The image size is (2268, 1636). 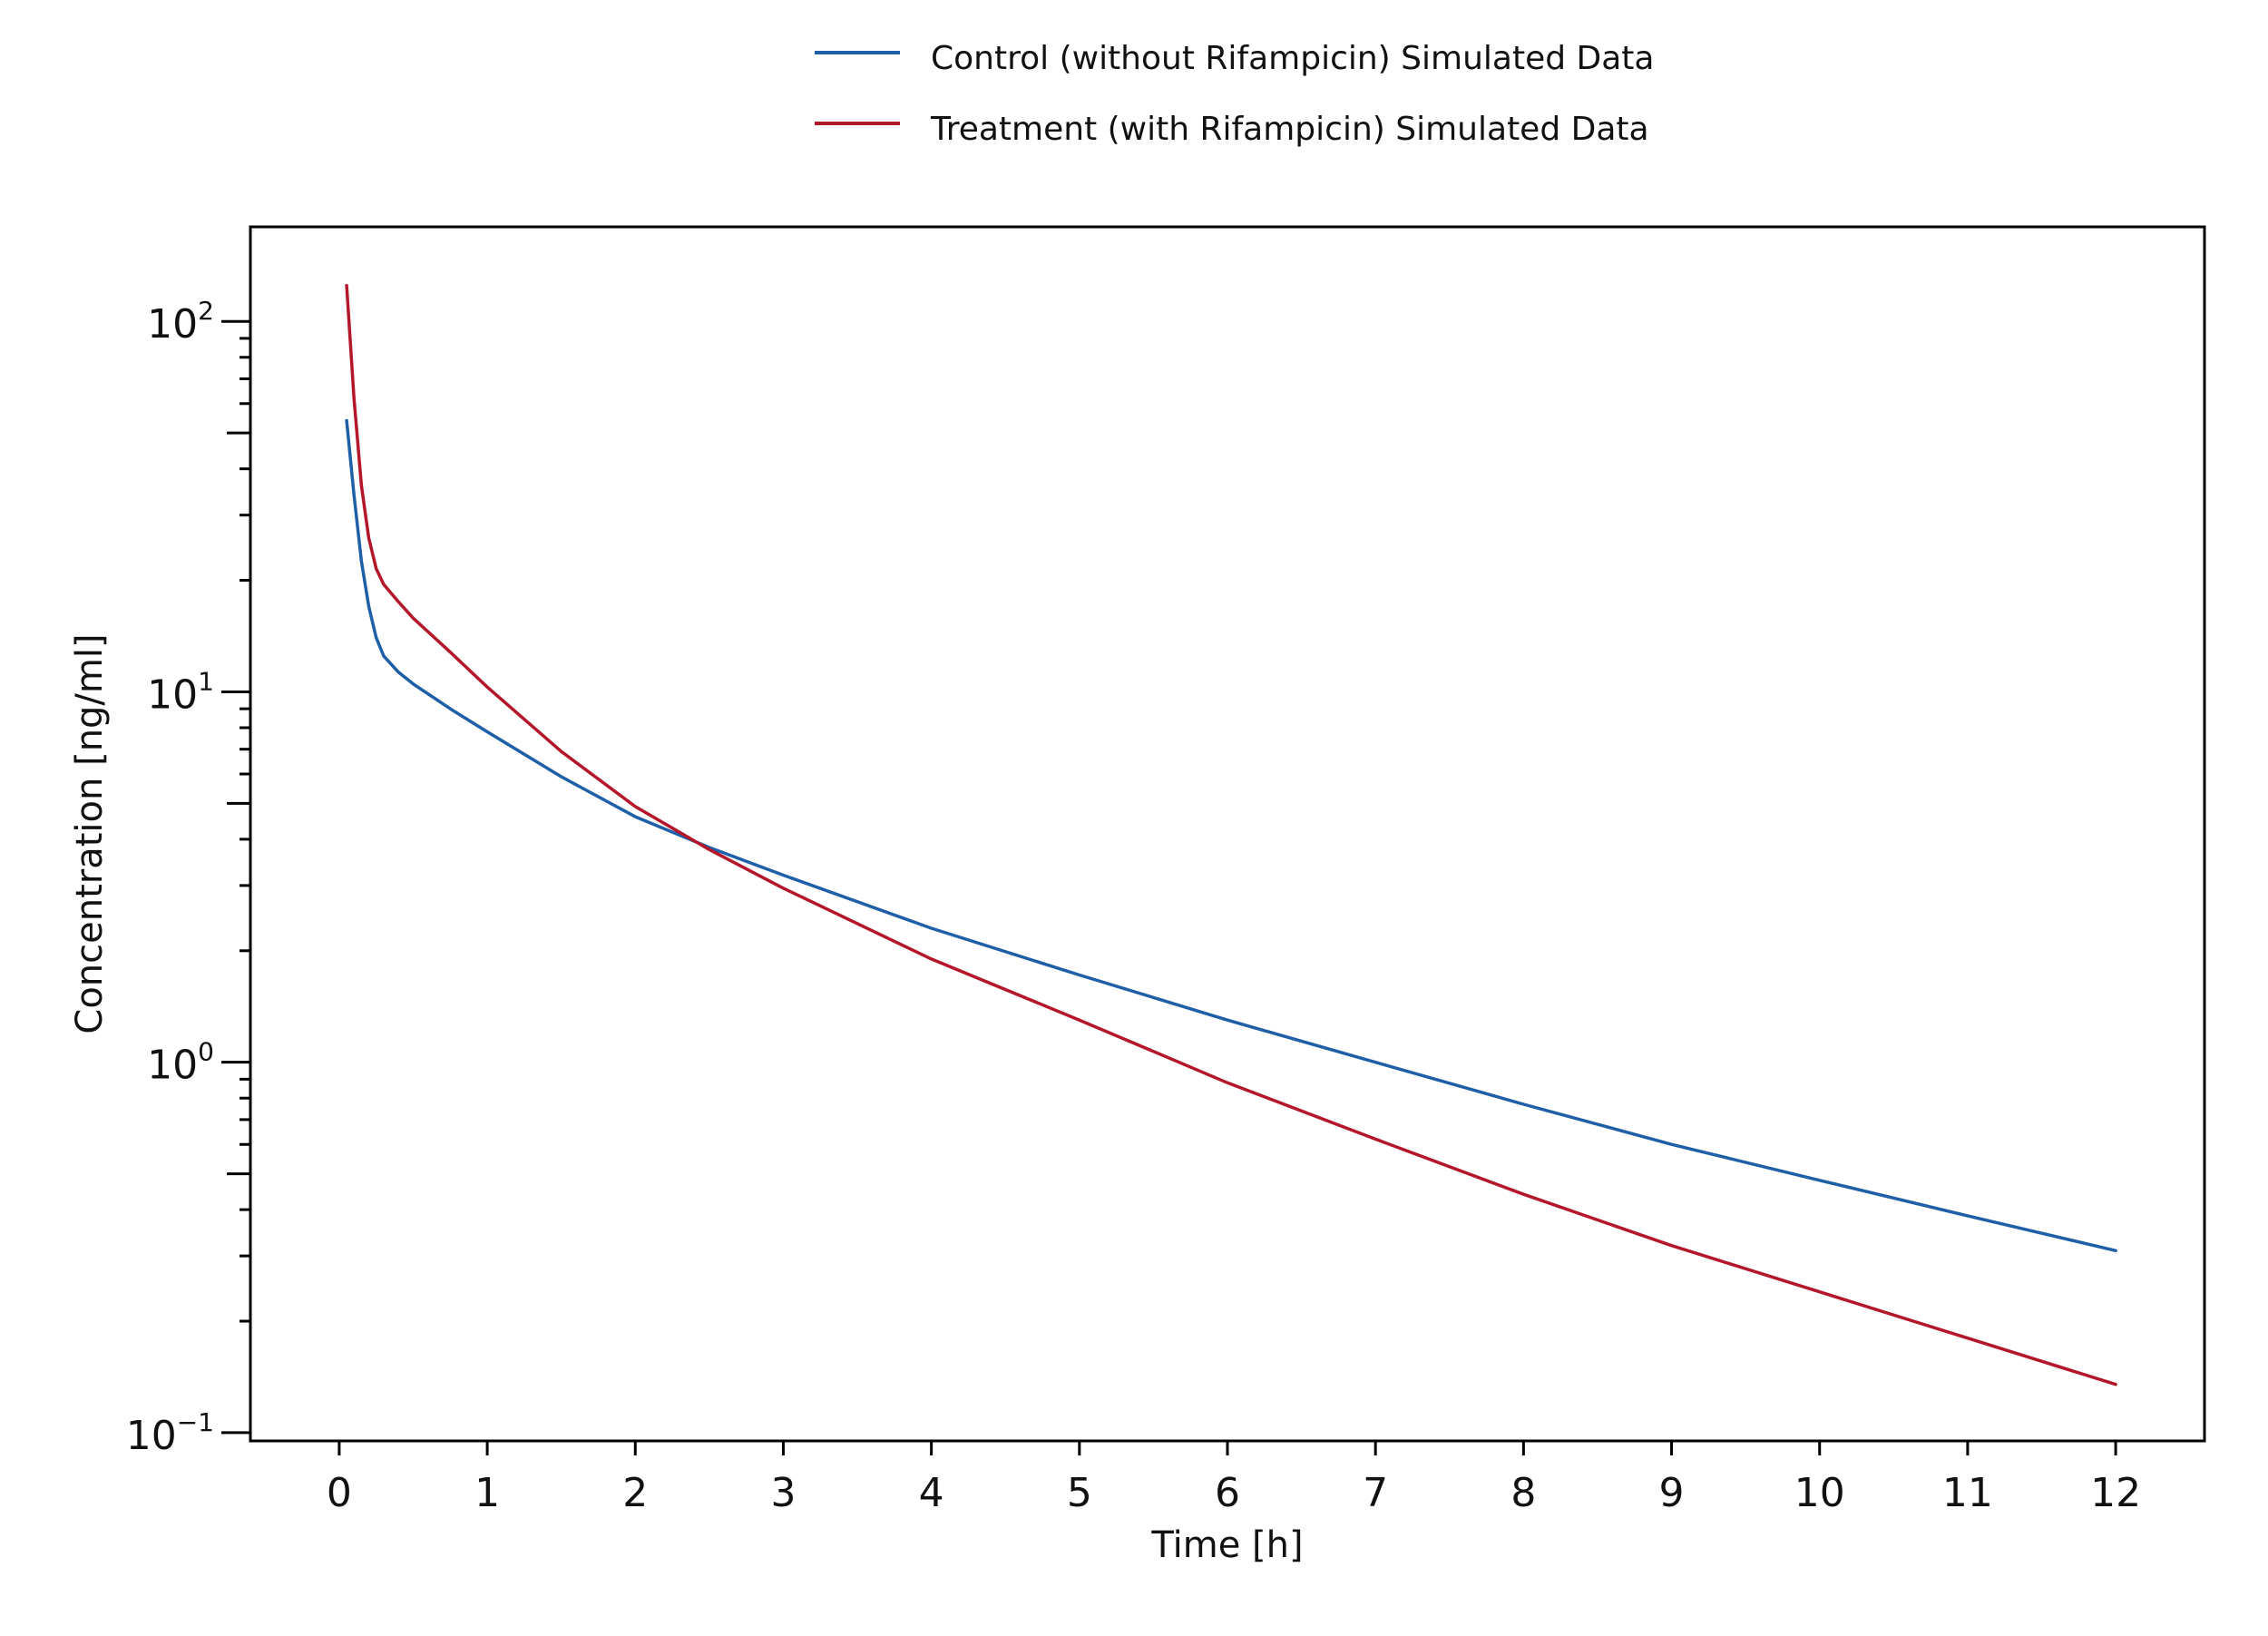 I want to click on y-axis-title: Concentration [ng/ml], so click(x=90, y=834).